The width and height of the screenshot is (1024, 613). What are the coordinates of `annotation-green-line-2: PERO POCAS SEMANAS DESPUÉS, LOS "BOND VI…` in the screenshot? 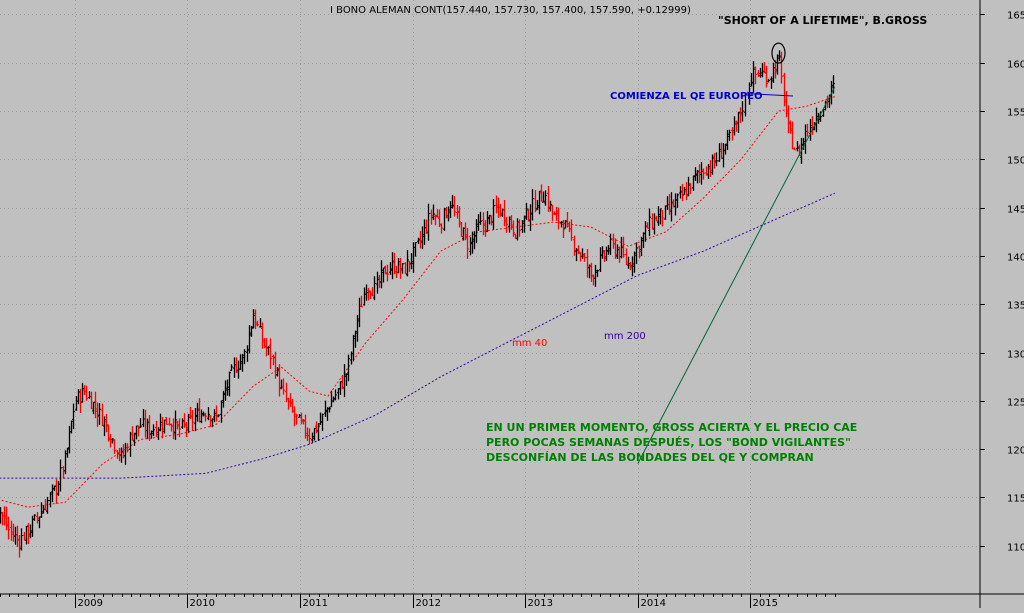 It's located at (668, 442).